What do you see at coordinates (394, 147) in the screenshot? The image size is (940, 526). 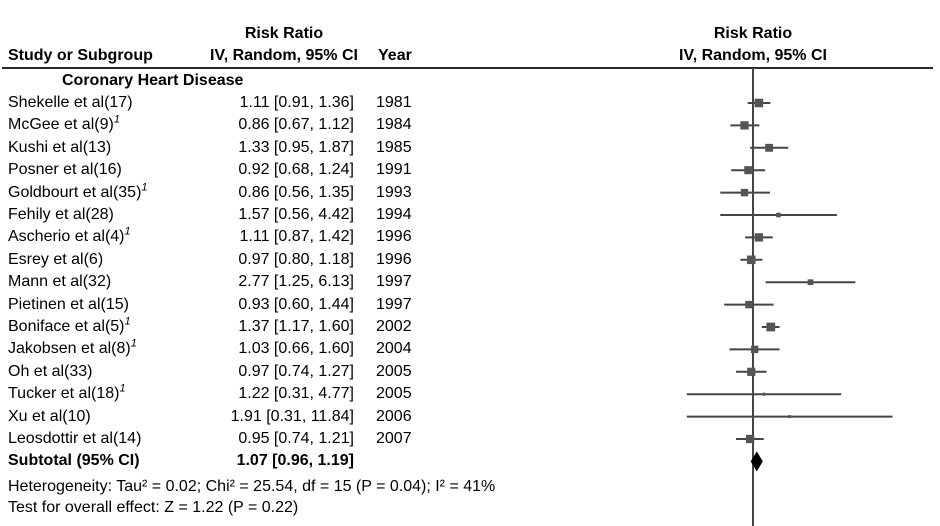 I see `study-year: 1985` at bounding box center [394, 147].